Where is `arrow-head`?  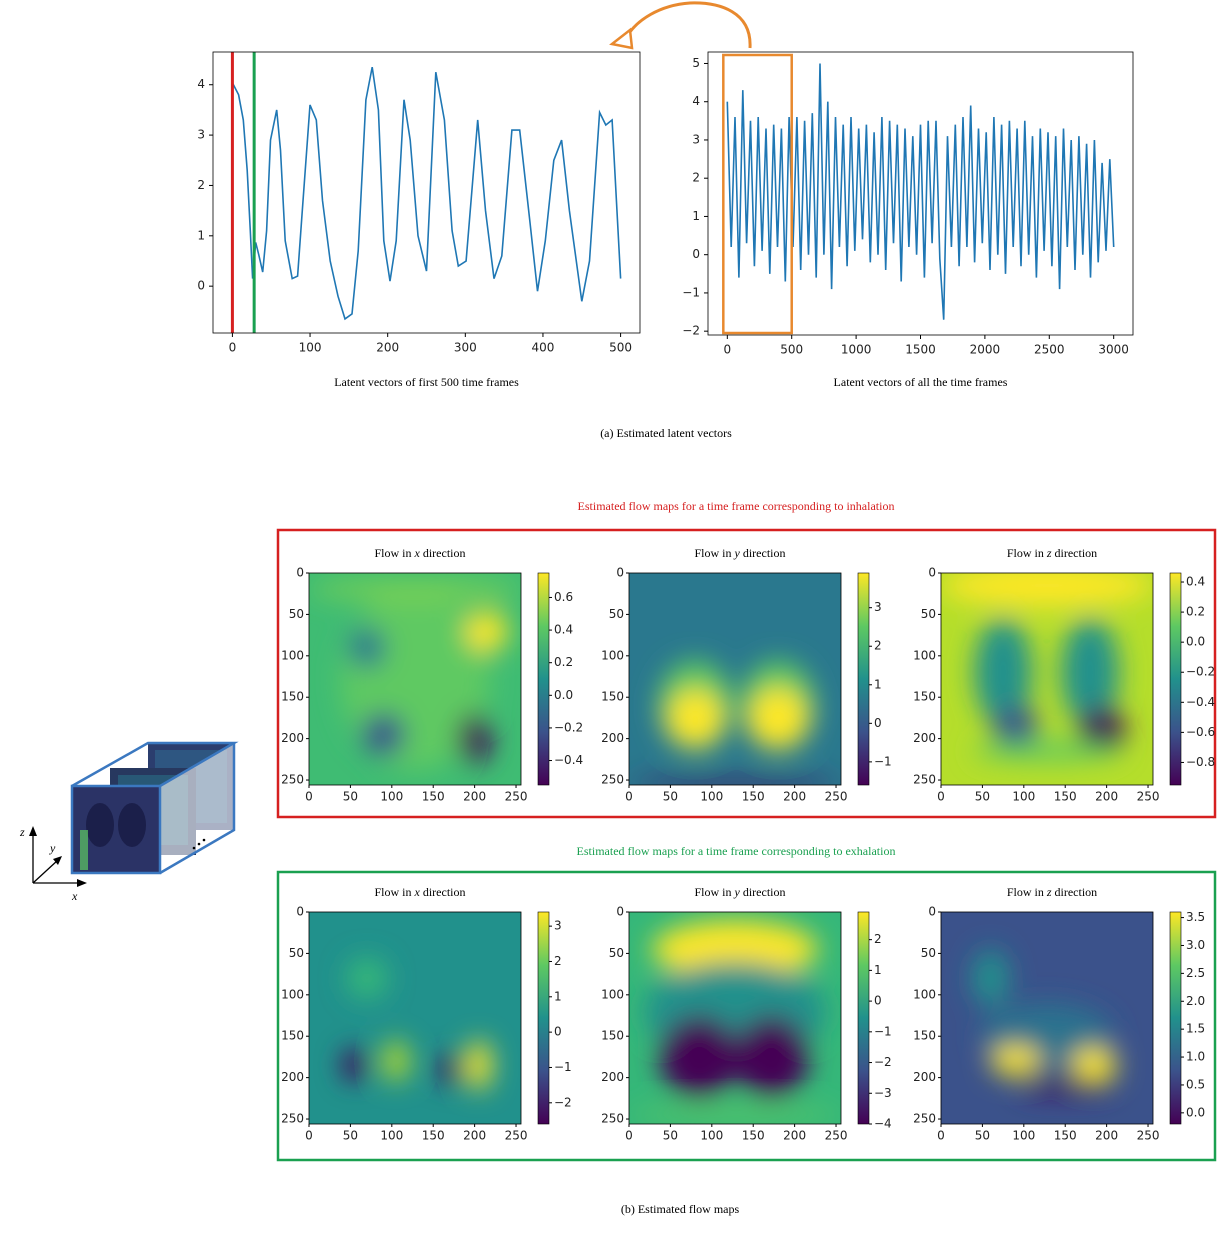 arrow-head is located at coordinates (621, 38).